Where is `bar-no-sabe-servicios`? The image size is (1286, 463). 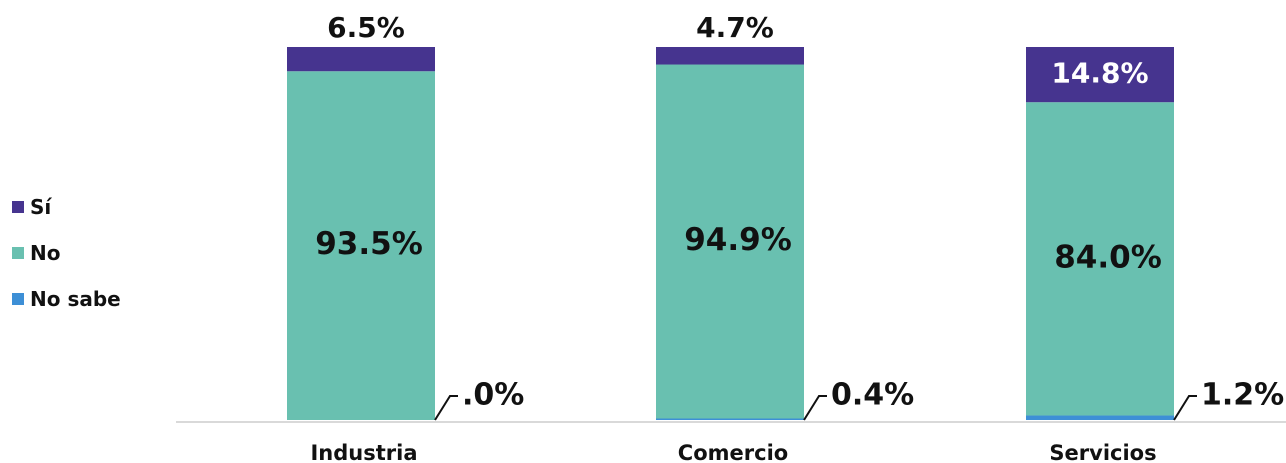
bar-no-sabe-servicios is located at coordinates (1100, 417).